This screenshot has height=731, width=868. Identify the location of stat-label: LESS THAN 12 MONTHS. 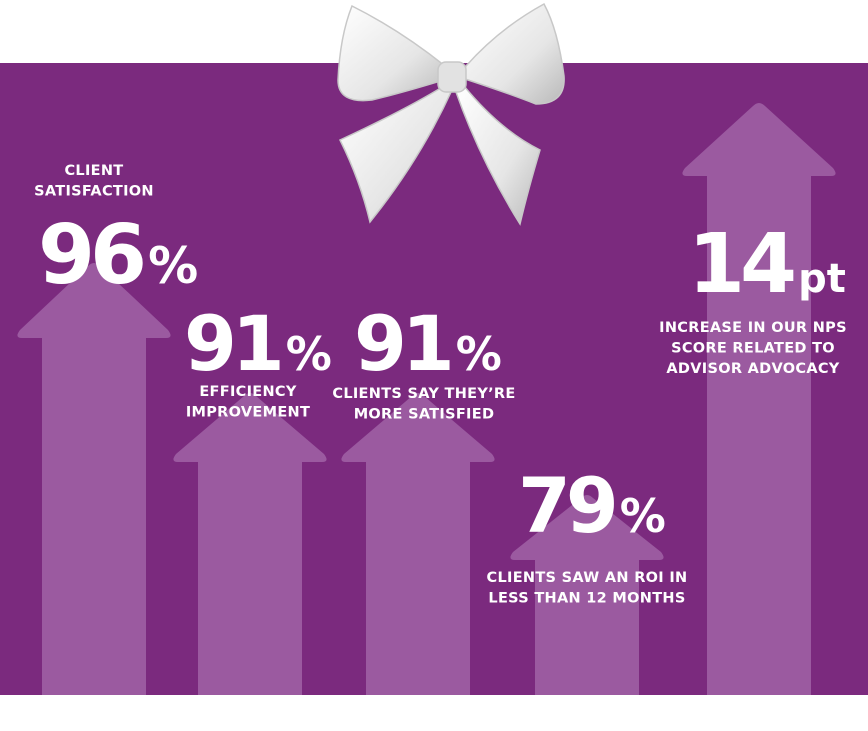
(586, 599).